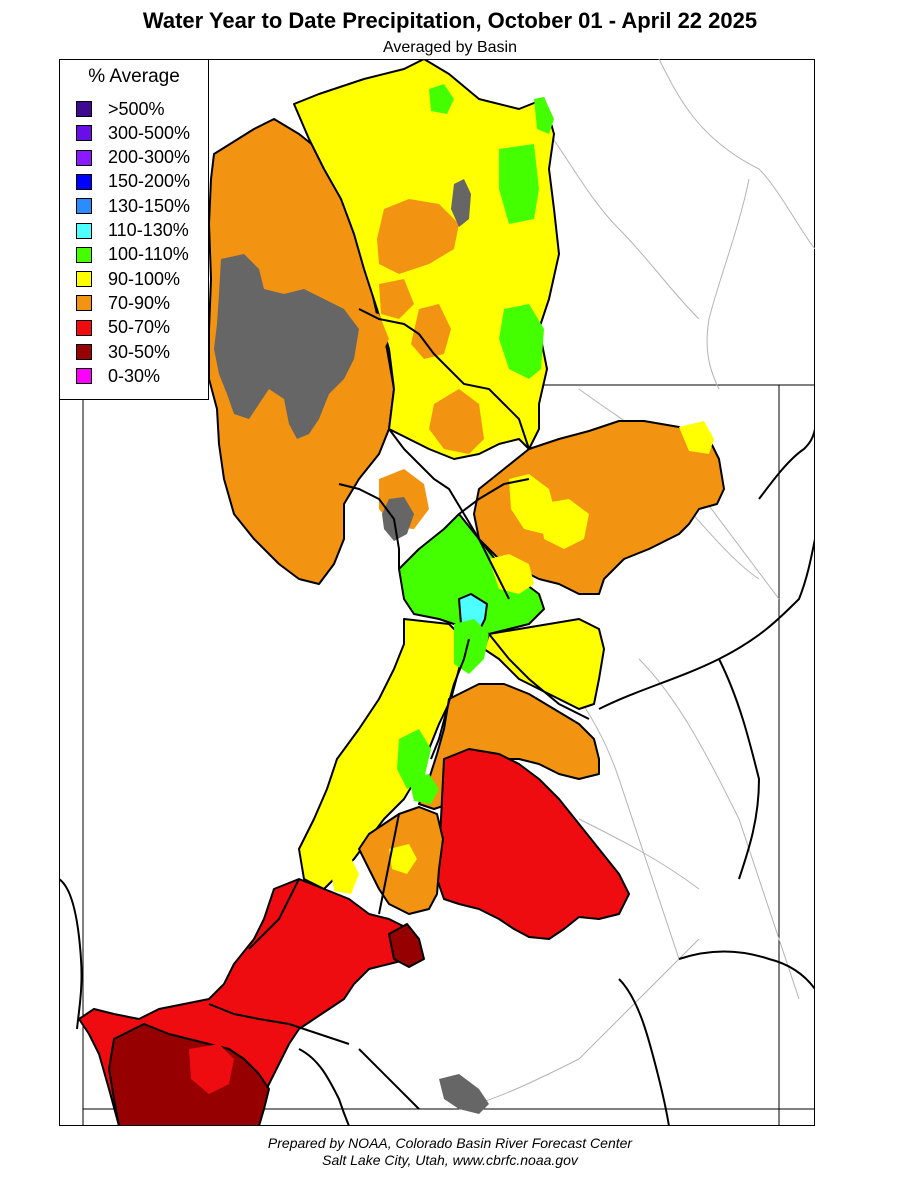 The width and height of the screenshot is (900, 1200). What do you see at coordinates (136, 108) in the screenshot?
I see `legend-label: >500%` at bounding box center [136, 108].